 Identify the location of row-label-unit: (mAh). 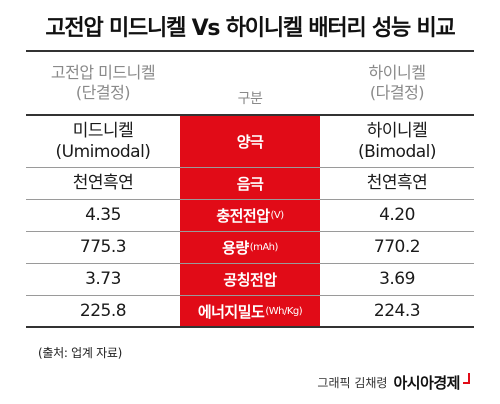
(264, 247).